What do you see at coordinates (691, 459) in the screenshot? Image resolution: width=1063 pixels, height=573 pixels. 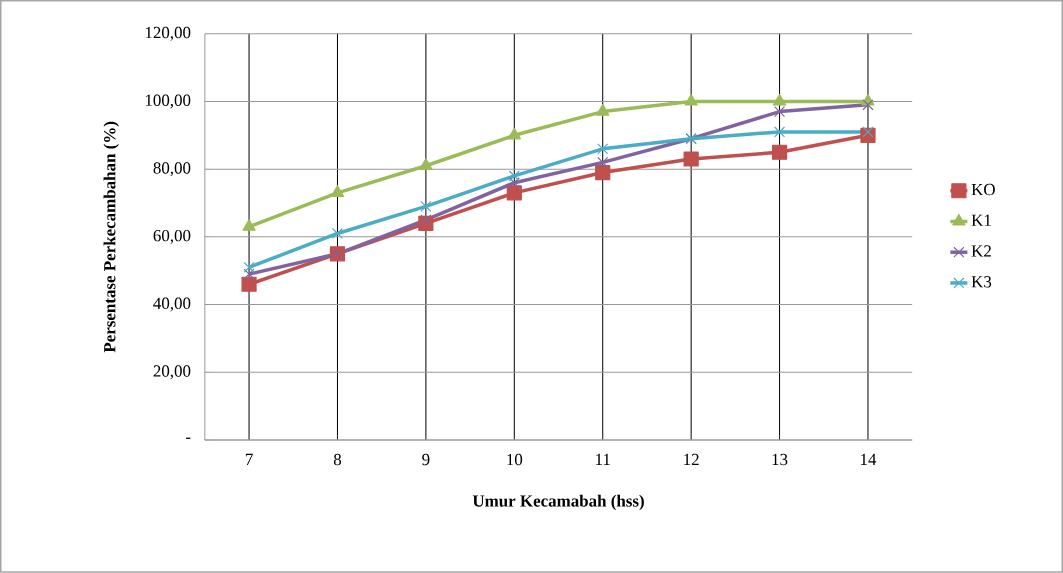 I see `x-tick-label: 12` at bounding box center [691, 459].